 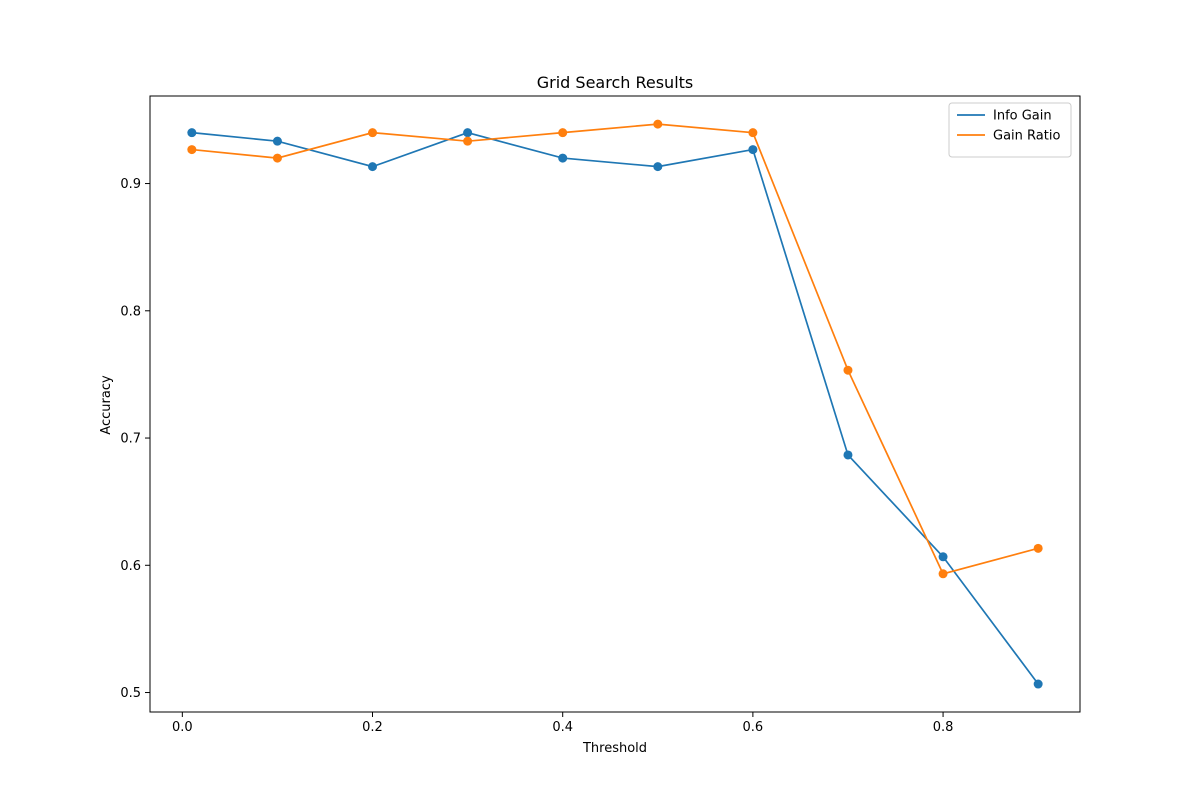 I want to click on legend: Info Gain Gain Ratio, so click(x=1010, y=130).